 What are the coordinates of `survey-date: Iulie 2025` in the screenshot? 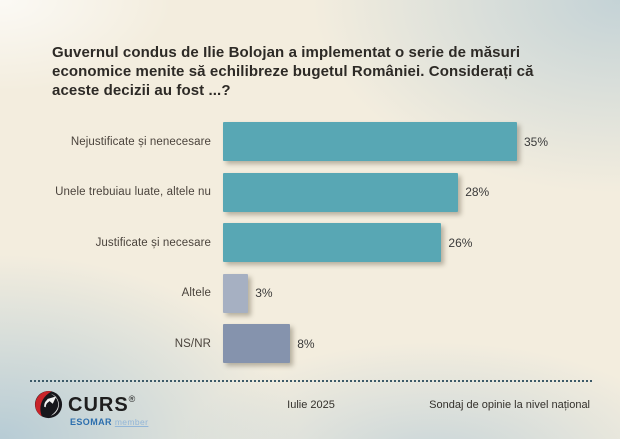 It's located at (311, 405).